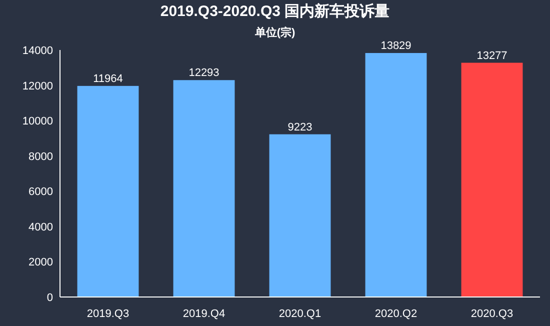  What do you see at coordinates (37, 86) in the screenshot?
I see `y-tick-label: 12000` at bounding box center [37, 86].